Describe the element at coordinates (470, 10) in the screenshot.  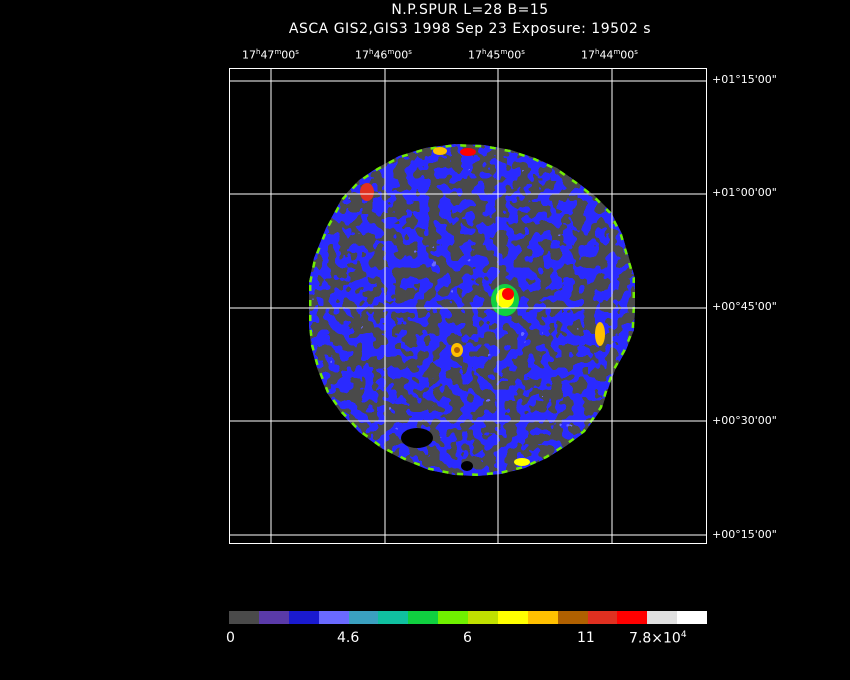
I see `image-title: N.P.SPUR L=28 B=15` at that location.